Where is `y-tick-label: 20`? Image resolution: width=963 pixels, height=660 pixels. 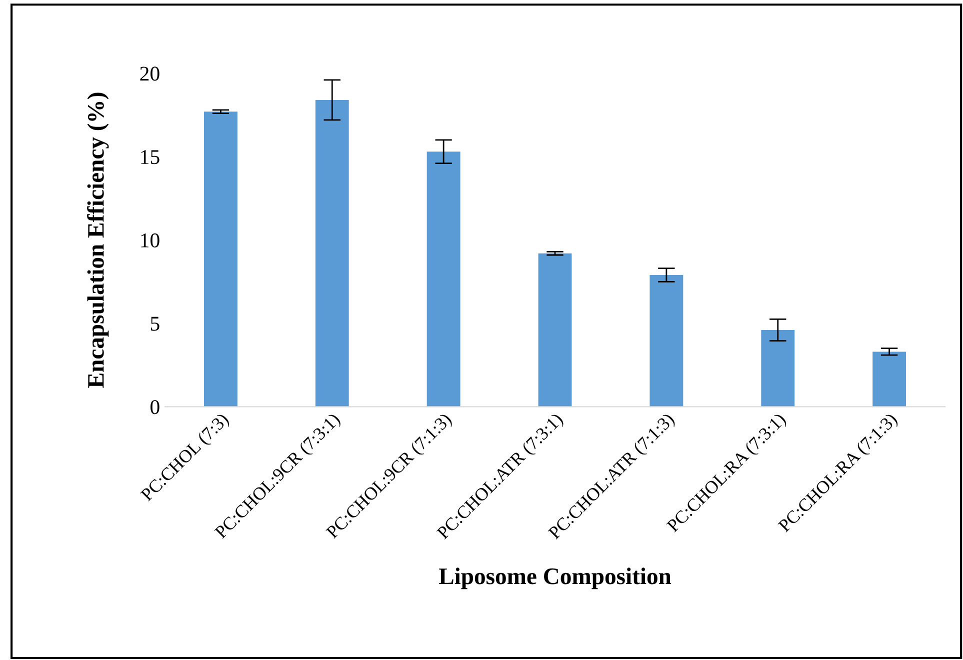 y-tick-label: 20 is located at coordinates (150, 73).